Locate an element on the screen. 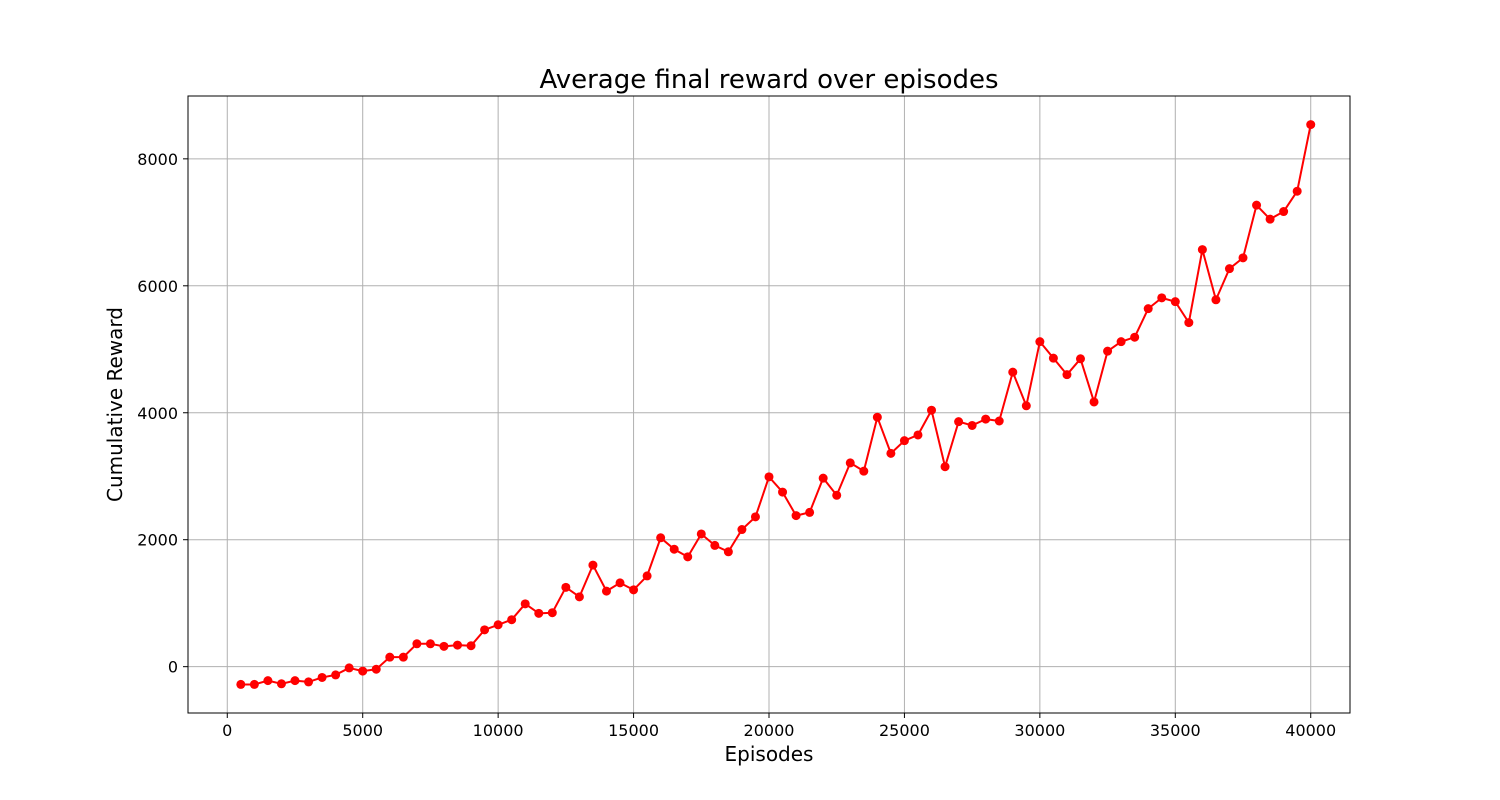 This screenshot has width=1500, height=800. y-axis: 0 2000 4000 6000 8000 is located at coordinates (162, 413).